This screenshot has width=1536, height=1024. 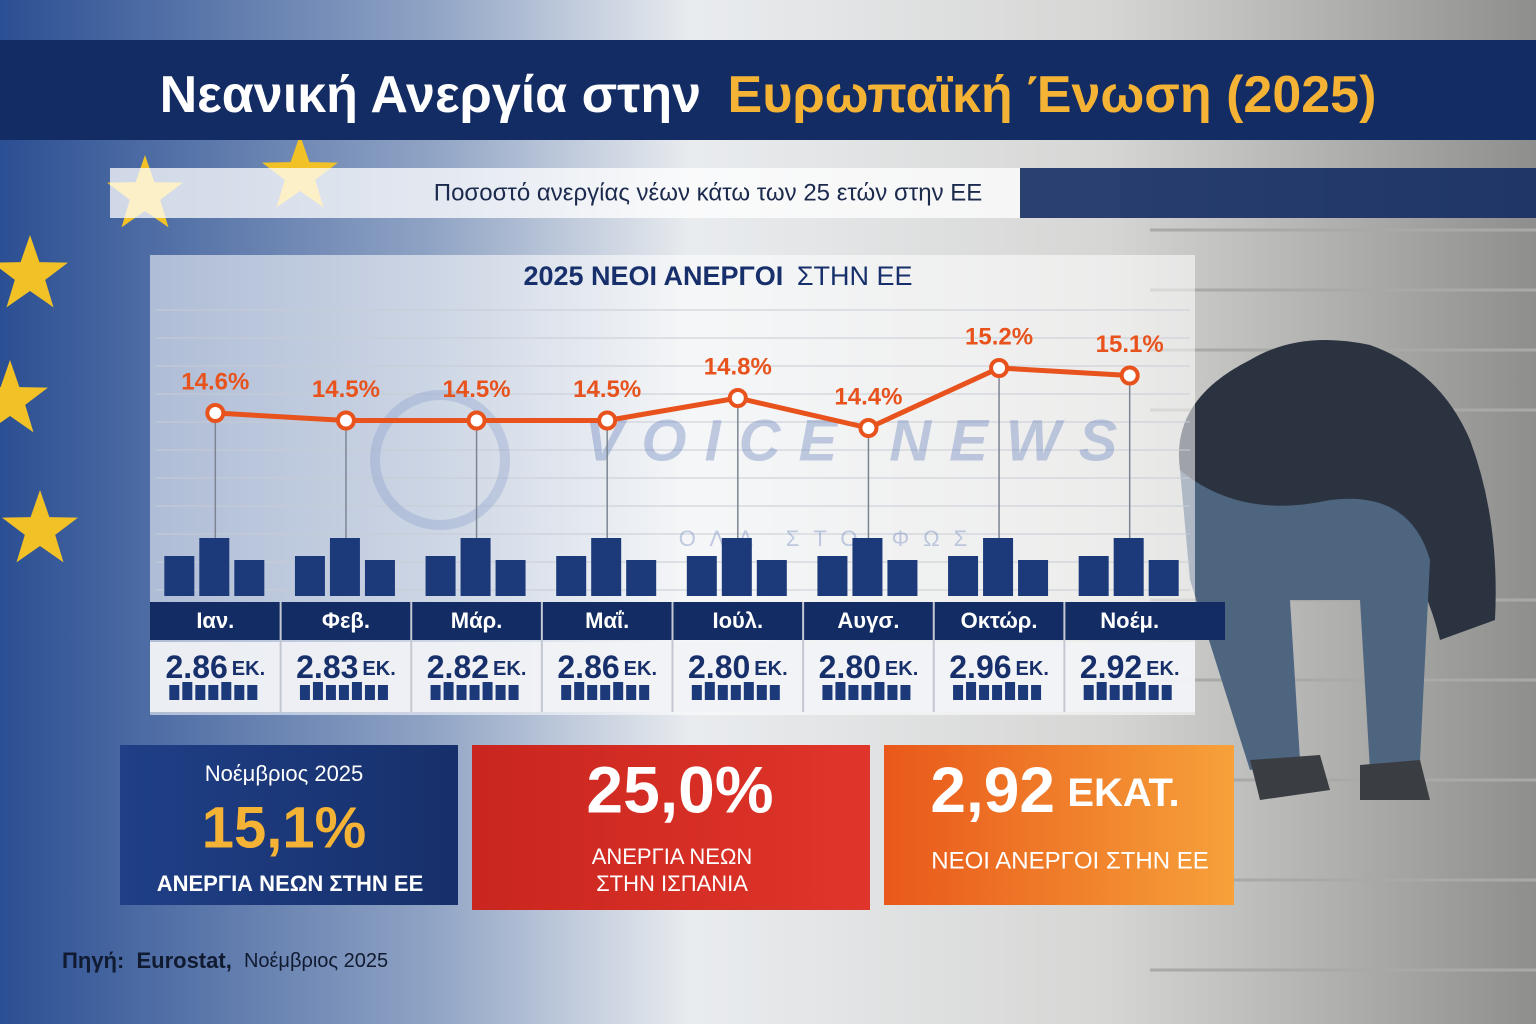 What do you see at coordinates (850, 667) in the screenshot?
I see `count-value: 2.80` at bounding box center [850, 667].